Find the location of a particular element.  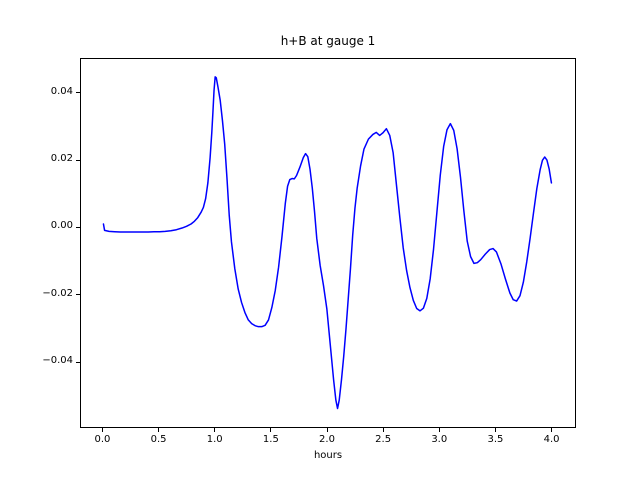

x-tick-label: 0.5 is located at coordinates (158, 439).